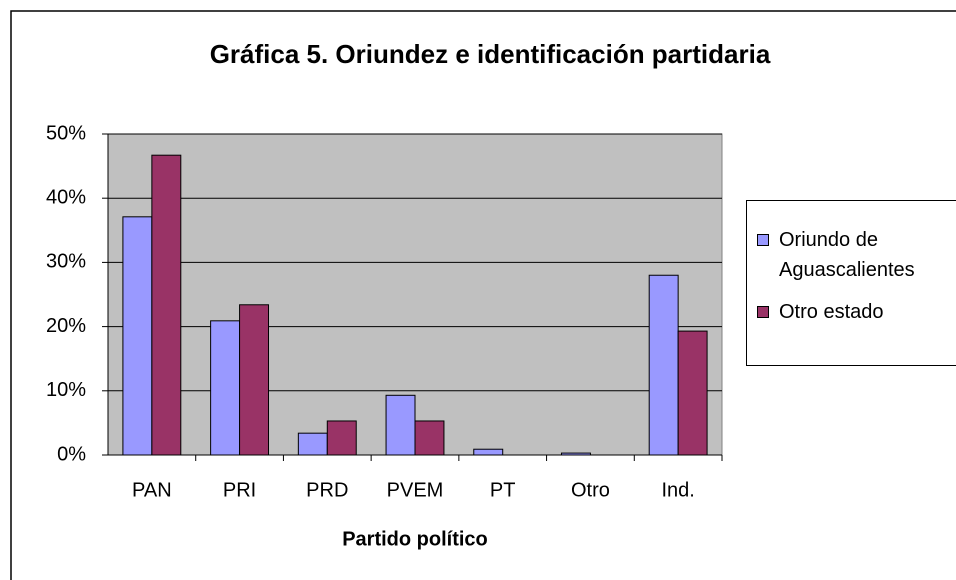 This screenshot has width=956, height=580. I want to click on legend-label: Otro estado, so click(831, 312).